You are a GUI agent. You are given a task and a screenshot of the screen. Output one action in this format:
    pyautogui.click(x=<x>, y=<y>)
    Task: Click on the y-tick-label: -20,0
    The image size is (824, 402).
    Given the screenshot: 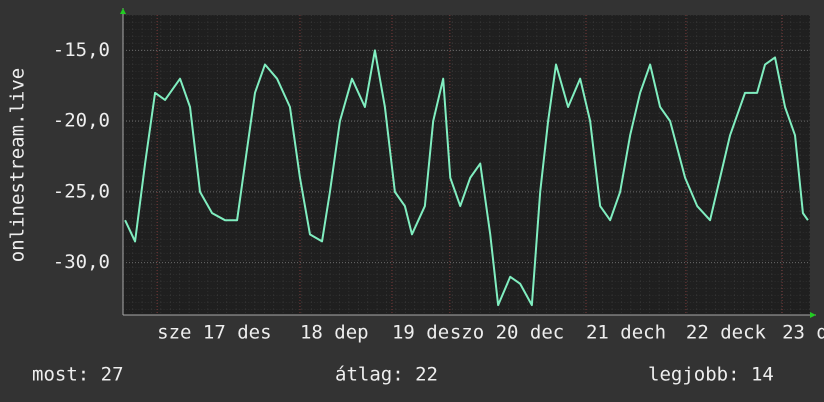 What is the action you would take?
    pyautogui.click(x=81, y=121)
    